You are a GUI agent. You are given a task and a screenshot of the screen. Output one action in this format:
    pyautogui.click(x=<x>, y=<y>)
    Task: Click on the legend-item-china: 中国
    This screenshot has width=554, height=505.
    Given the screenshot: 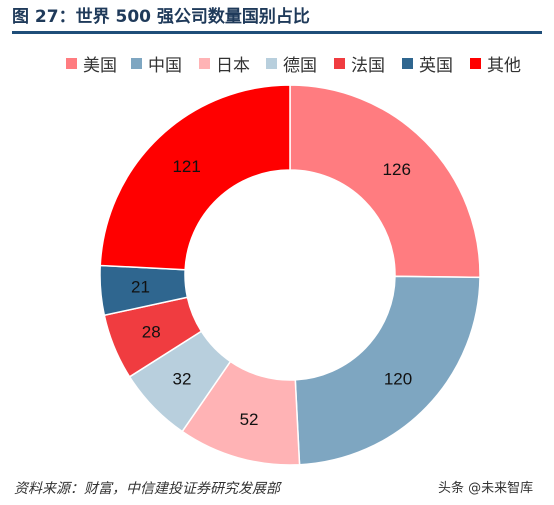 What is the action you would take?
    pyautogui.click(x=156, y=63)
    